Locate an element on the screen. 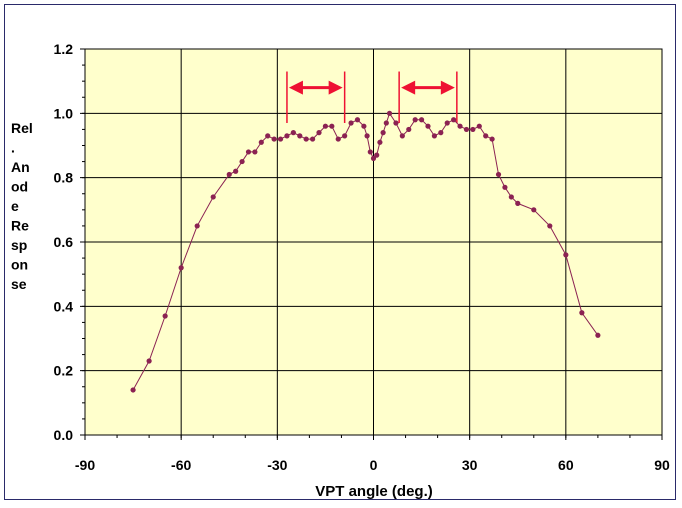 The height and width of the screenshot is (508, 682). y-axis-title-line: . is located at coordinates (13, 148).